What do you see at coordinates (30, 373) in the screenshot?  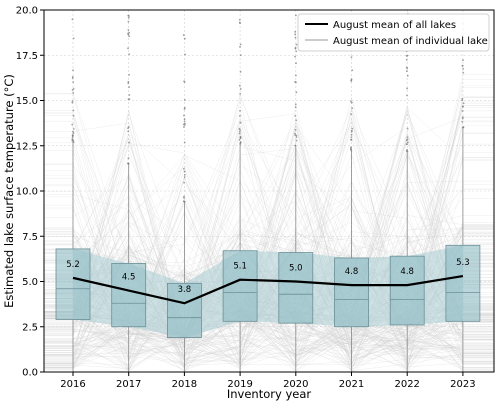 I see `y-tick-label-0: 0.0` at bounding box center [30, 373].